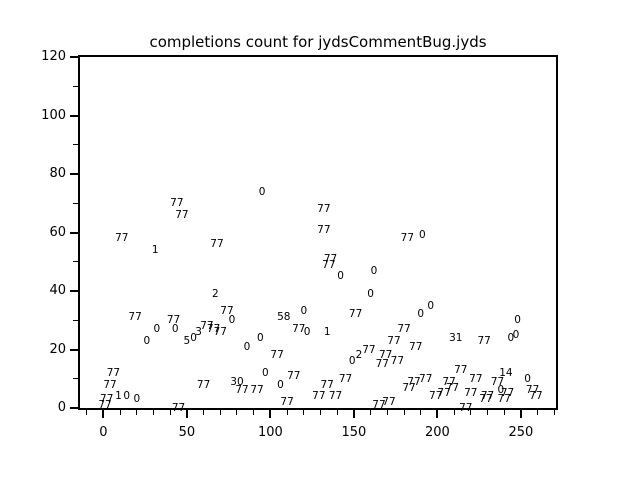 Image resolution: width=640 pixels, height=480 pixels. Describe the element at coordinates (456, 337) in the screenshot. I see `data-point-label: 31` at that location.